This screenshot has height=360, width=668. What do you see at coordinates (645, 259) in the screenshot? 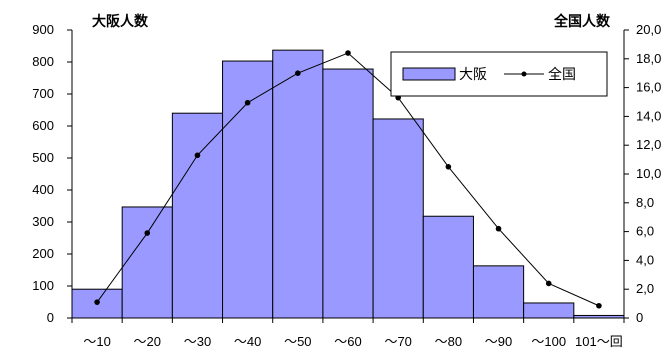
I see `y-right-tick-label: 4,0` at bounding box center [645, 259].